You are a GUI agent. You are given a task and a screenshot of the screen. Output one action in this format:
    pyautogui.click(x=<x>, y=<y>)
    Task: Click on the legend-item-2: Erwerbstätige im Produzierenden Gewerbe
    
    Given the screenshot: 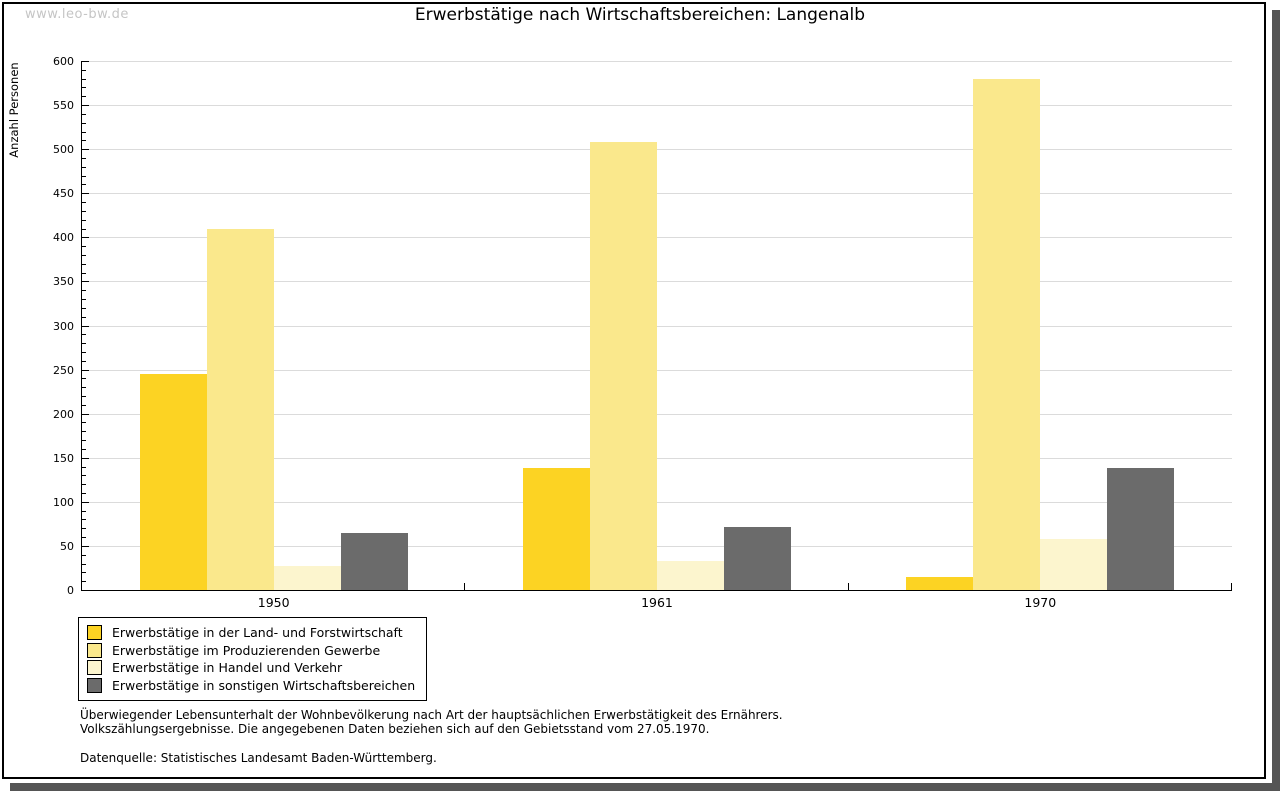 What is the action you would take?
    pyautogui.click(x=251, y=651)
    